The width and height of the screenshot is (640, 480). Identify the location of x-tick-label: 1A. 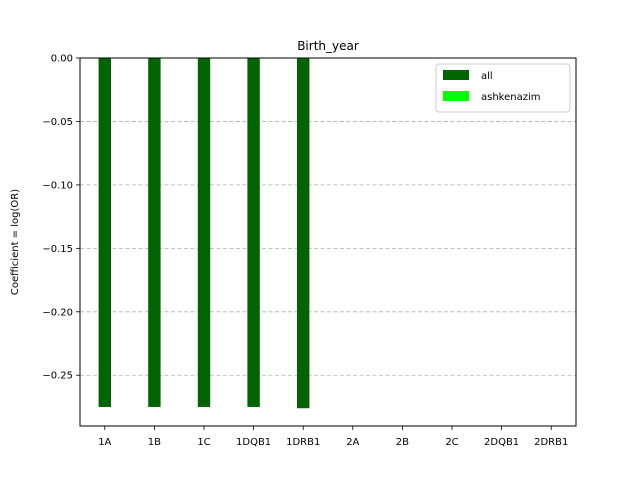
(104, 442).